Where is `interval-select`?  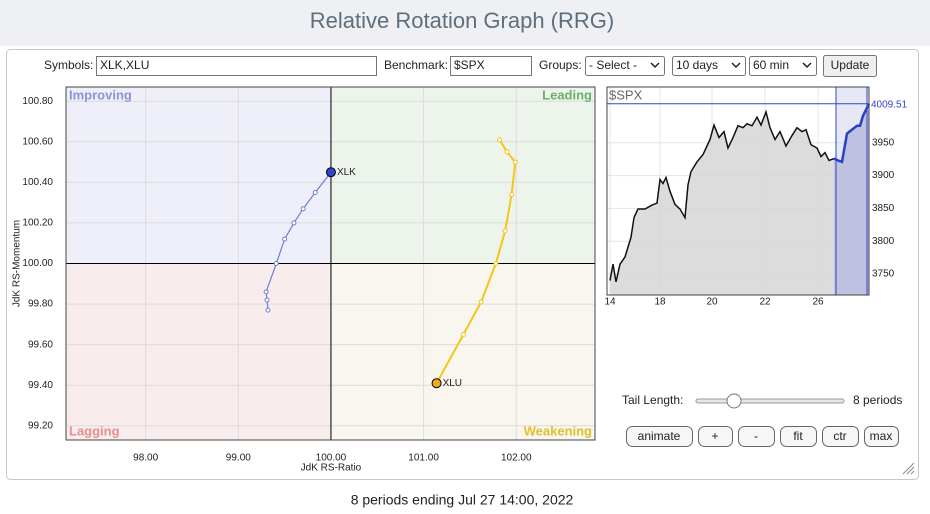 interval-select is located at coordinates (783, 66).